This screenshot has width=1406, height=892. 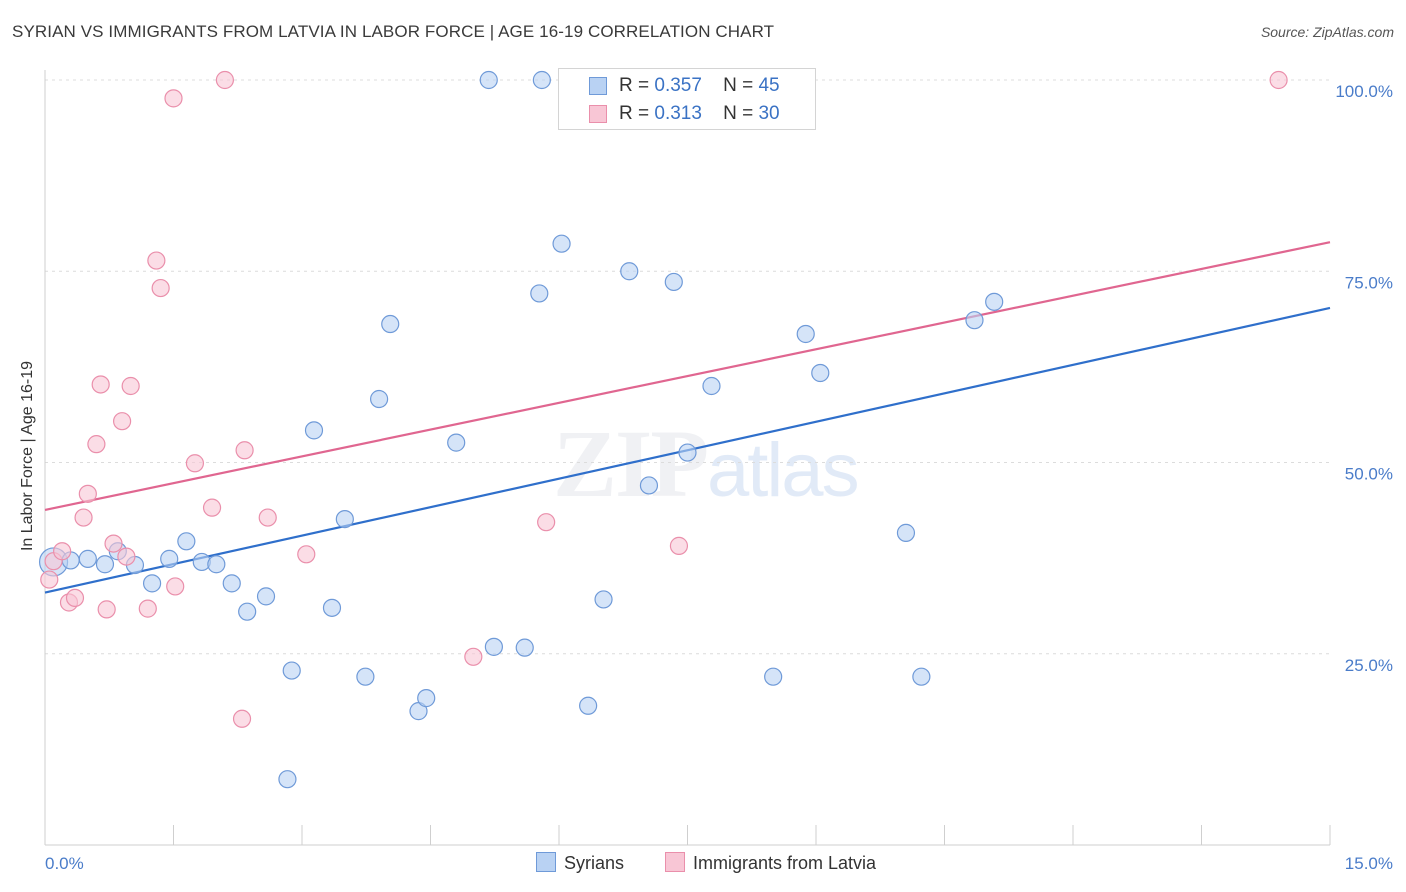 I want to click on series-swatch-syrians, so click(x=546, y=862).